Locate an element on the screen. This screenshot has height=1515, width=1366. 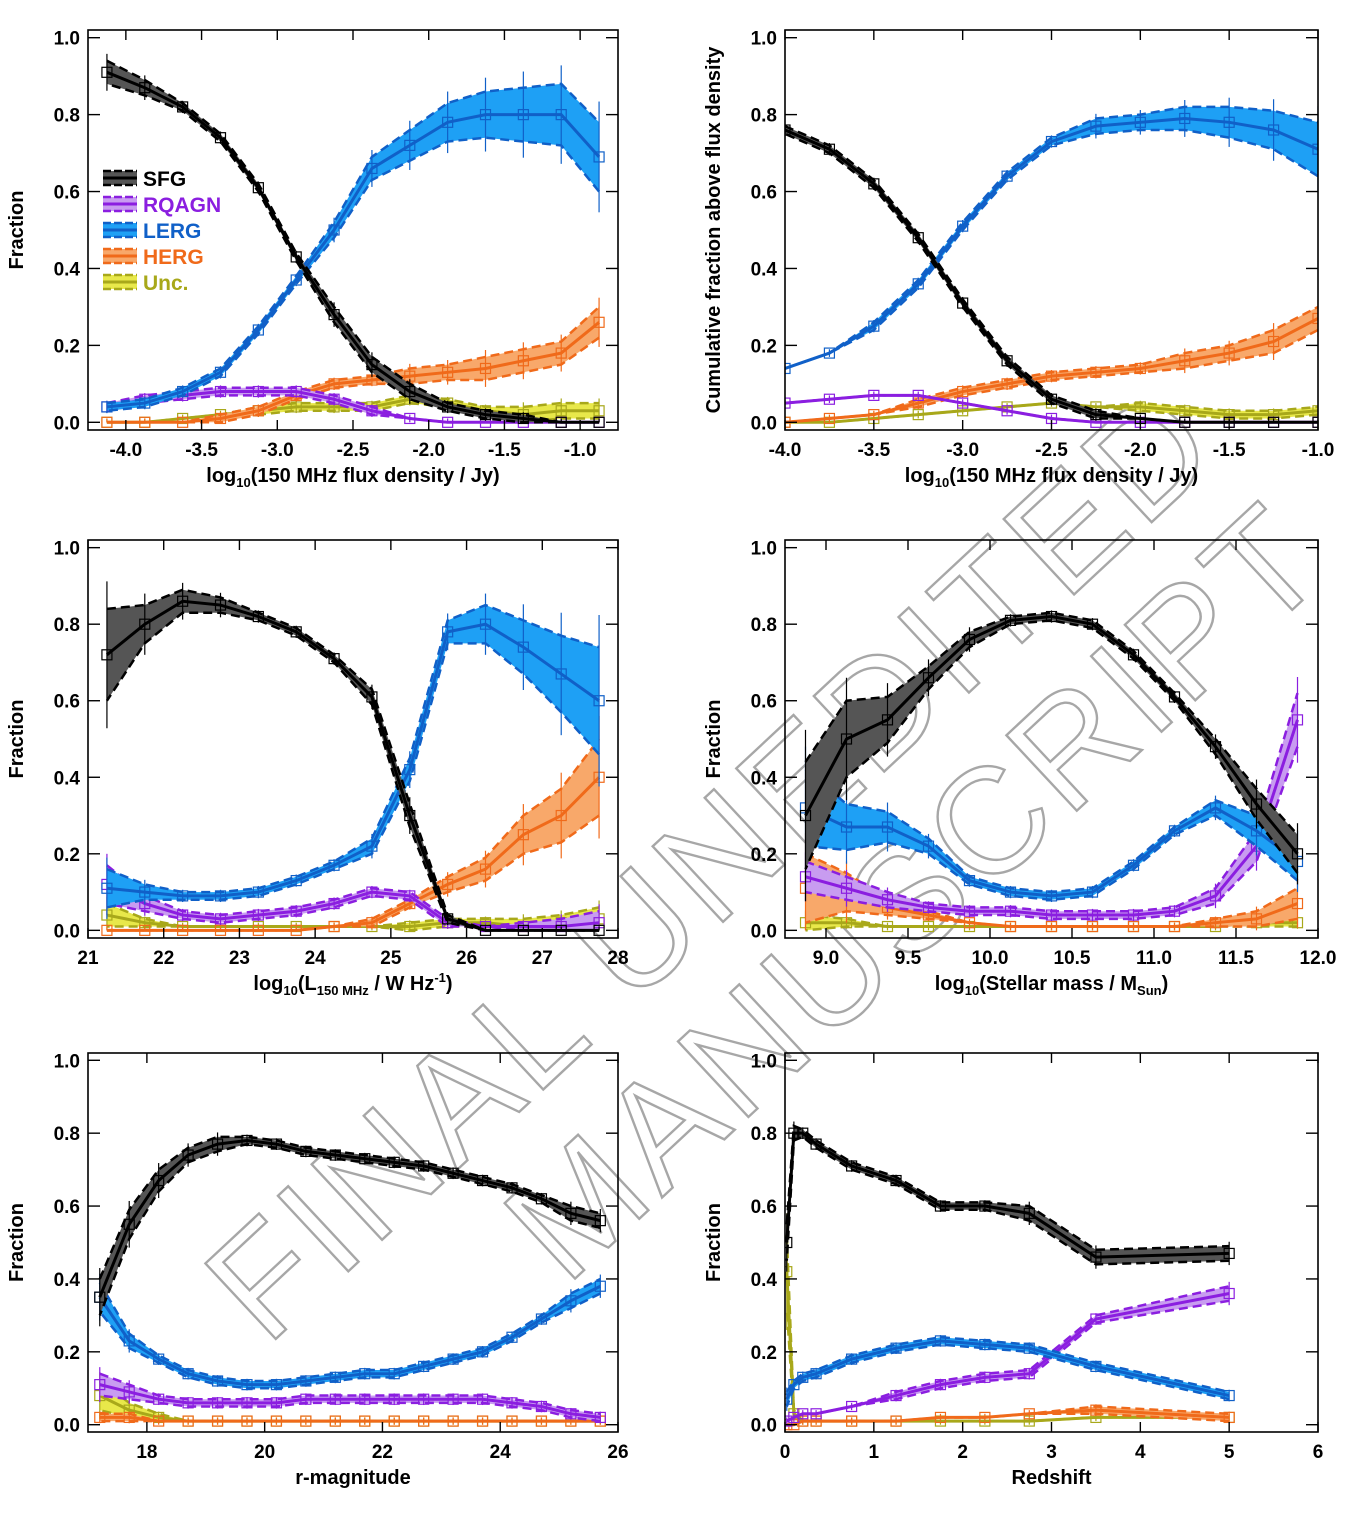
legend-label: LERG is located at coordinates (172, 231).